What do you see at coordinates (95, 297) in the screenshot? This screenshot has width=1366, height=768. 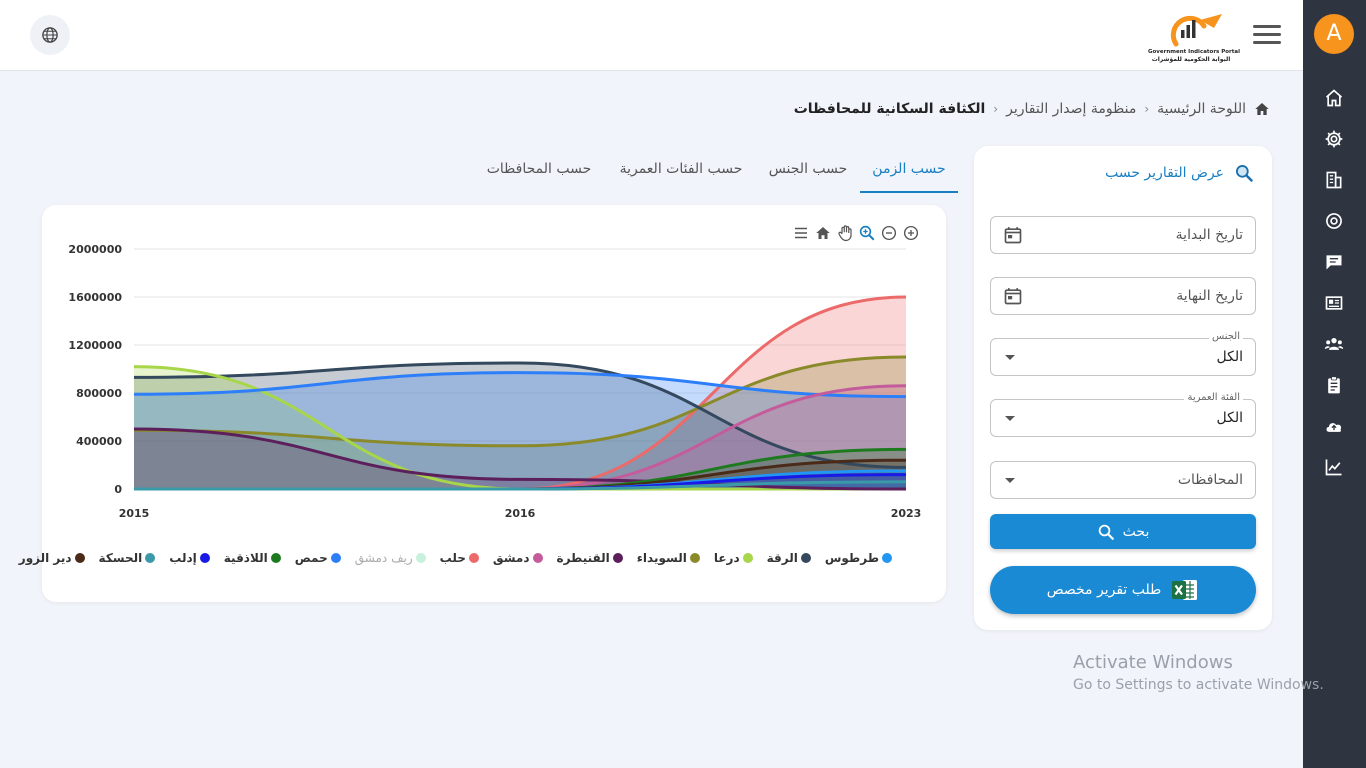 I see `y-tick-label: 1600000` at bounding box center [95, 297].